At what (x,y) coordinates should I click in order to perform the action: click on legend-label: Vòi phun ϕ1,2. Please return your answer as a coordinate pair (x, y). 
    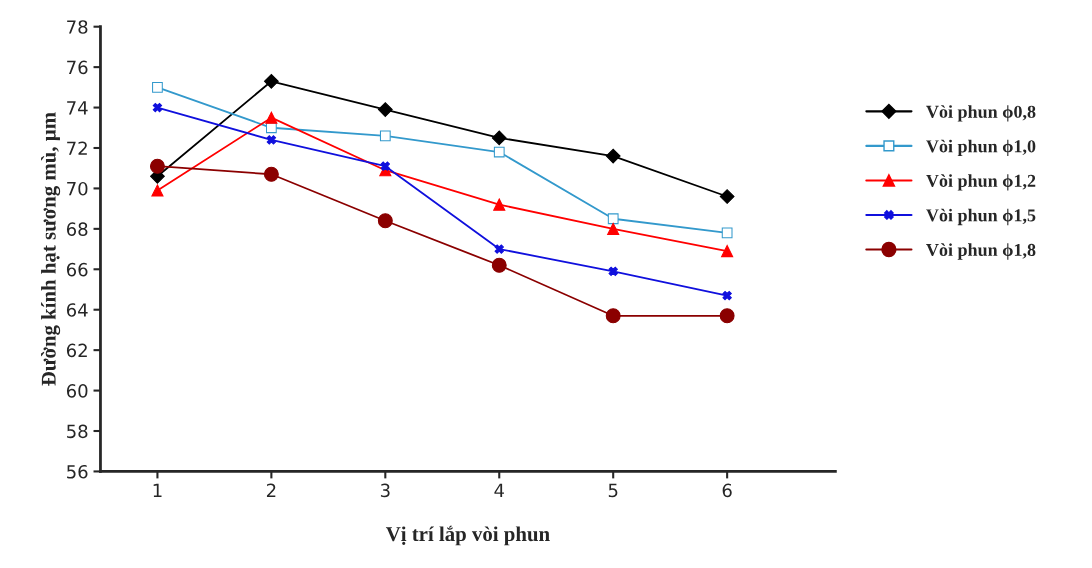
    Looking at the image, I should click on (981, 182).